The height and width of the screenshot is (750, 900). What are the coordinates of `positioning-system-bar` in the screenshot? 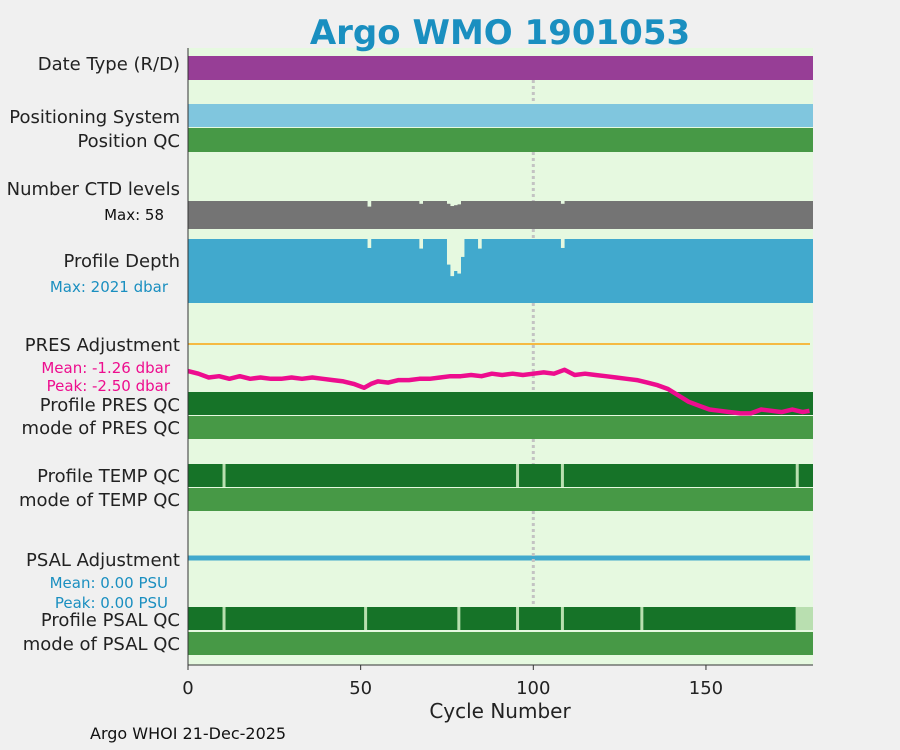 It's located at (500, 115).